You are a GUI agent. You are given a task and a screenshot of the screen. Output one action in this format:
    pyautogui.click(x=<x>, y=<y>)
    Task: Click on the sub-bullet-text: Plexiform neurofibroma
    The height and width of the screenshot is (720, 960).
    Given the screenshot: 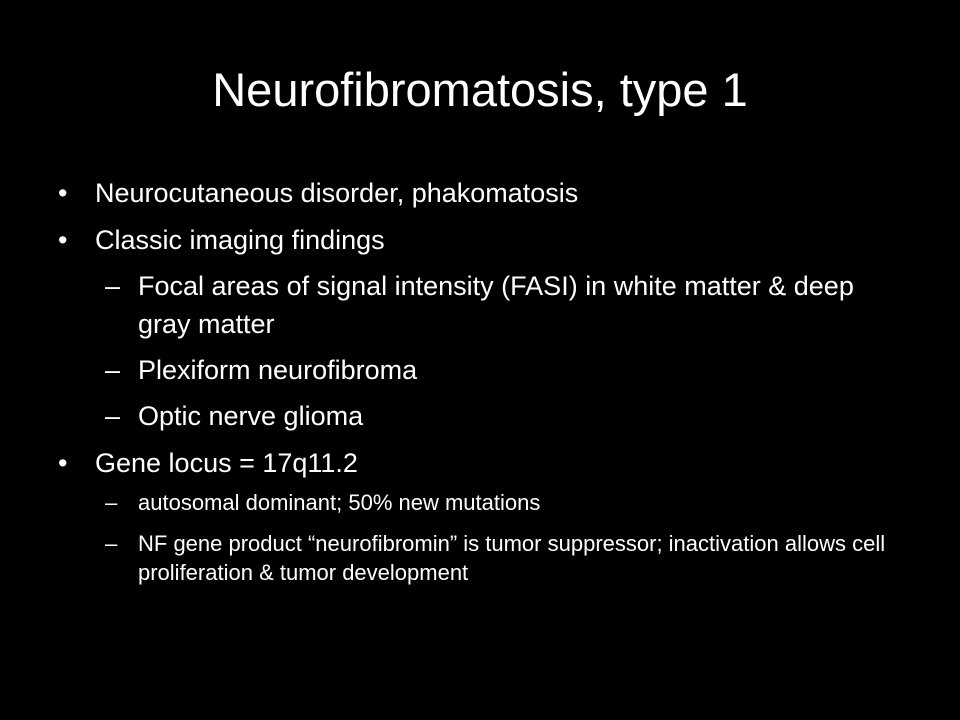 What is the action you would take?
    pyautogui.click(x=278, y=370)
    